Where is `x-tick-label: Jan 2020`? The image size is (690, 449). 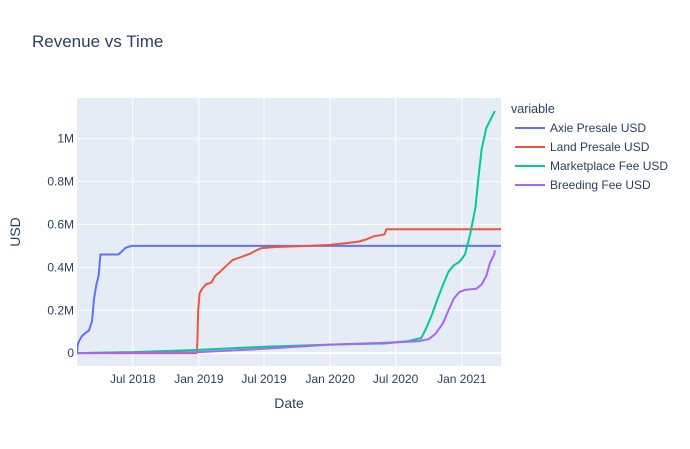
x-tick-label: Jan 2020 is located at coordinates (331, 379).